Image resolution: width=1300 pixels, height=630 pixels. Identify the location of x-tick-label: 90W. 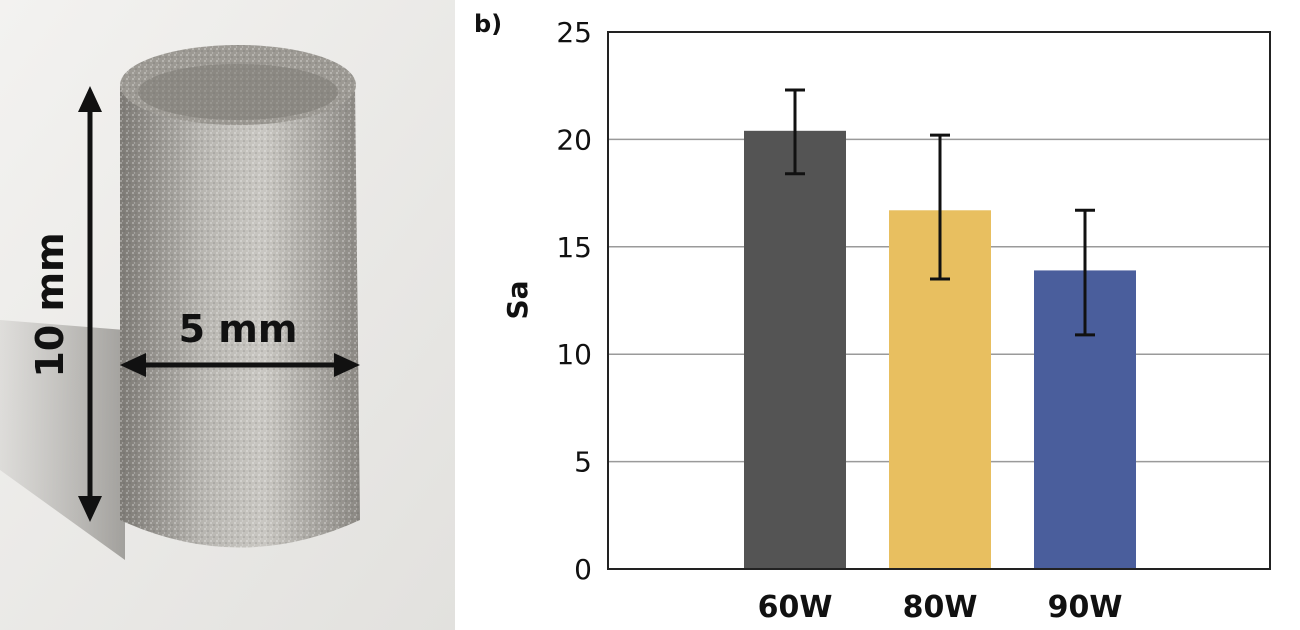
(1085, 607).